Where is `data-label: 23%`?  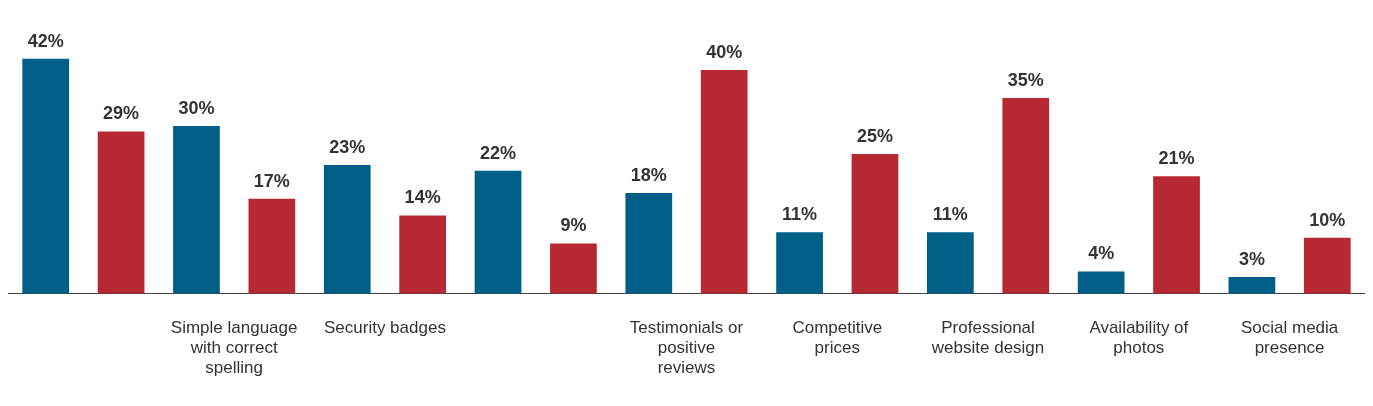
data-label: 23% is located at coordinates (347, 147).